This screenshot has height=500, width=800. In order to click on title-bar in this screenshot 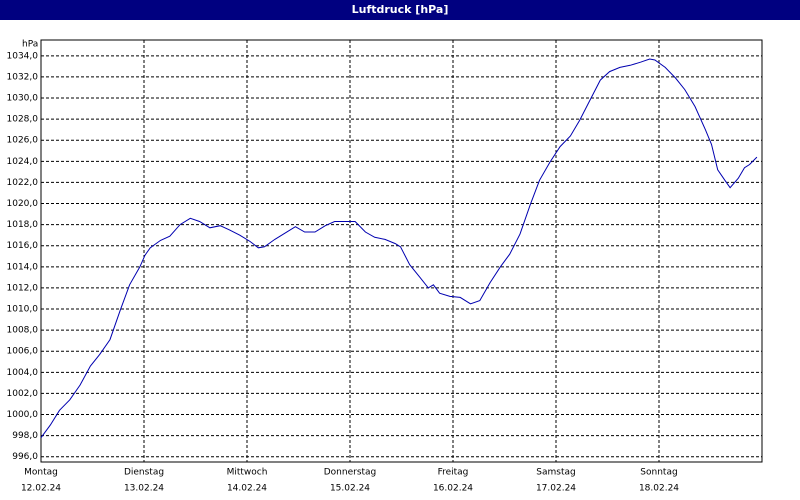, I will do `click(400, 10)`.